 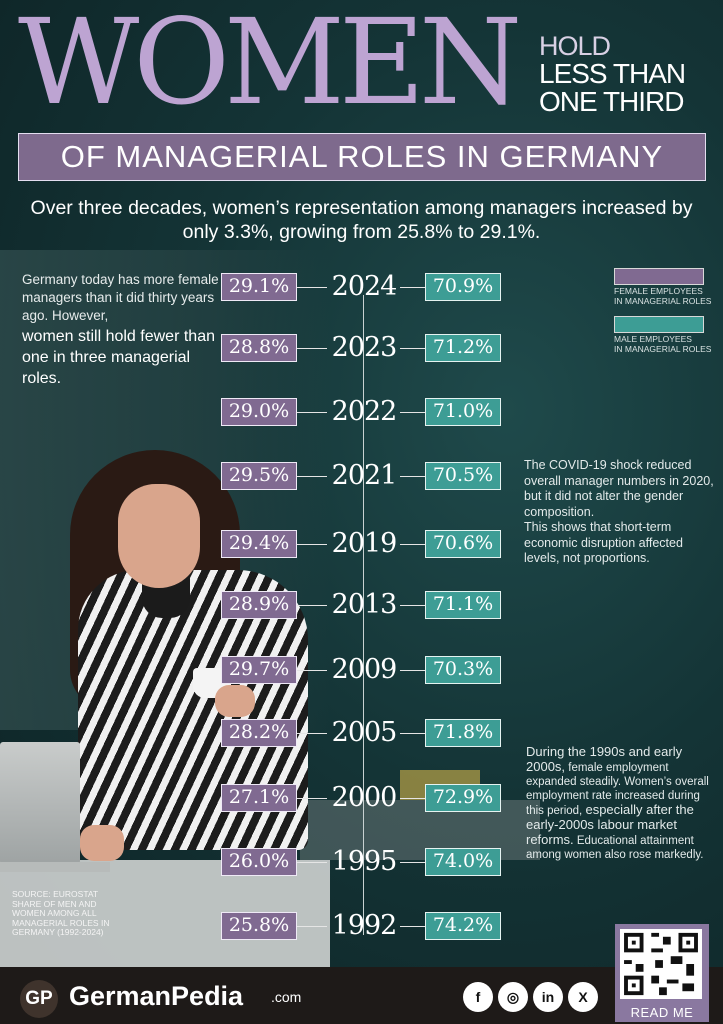 I want to click on legend-female-label: FEMALE EMPLOYEES IN MANAGERIAL ROLES, so click(x=663, y=296).